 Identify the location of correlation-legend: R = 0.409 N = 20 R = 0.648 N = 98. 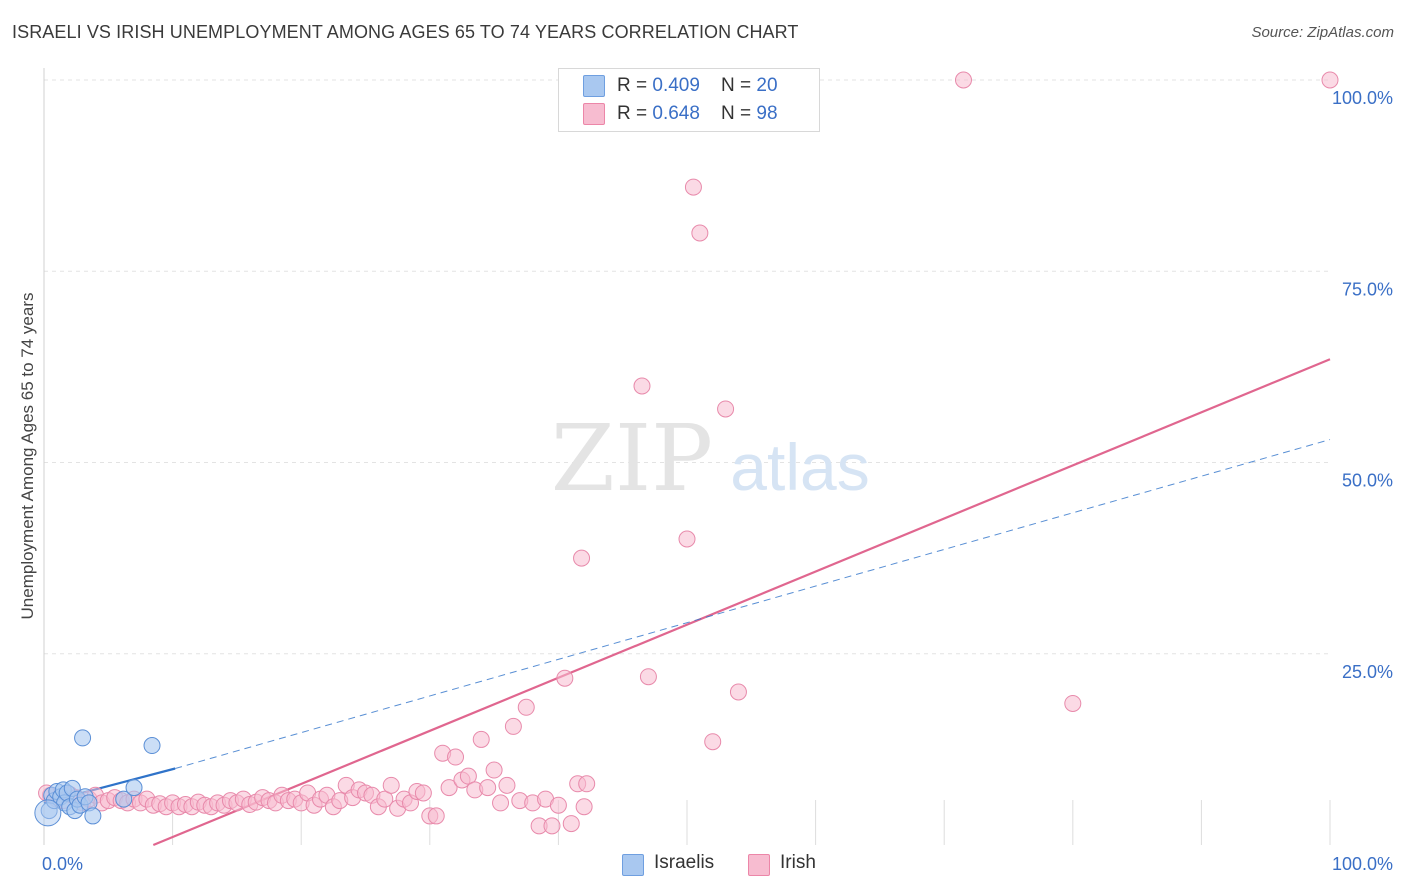
(689, 100).